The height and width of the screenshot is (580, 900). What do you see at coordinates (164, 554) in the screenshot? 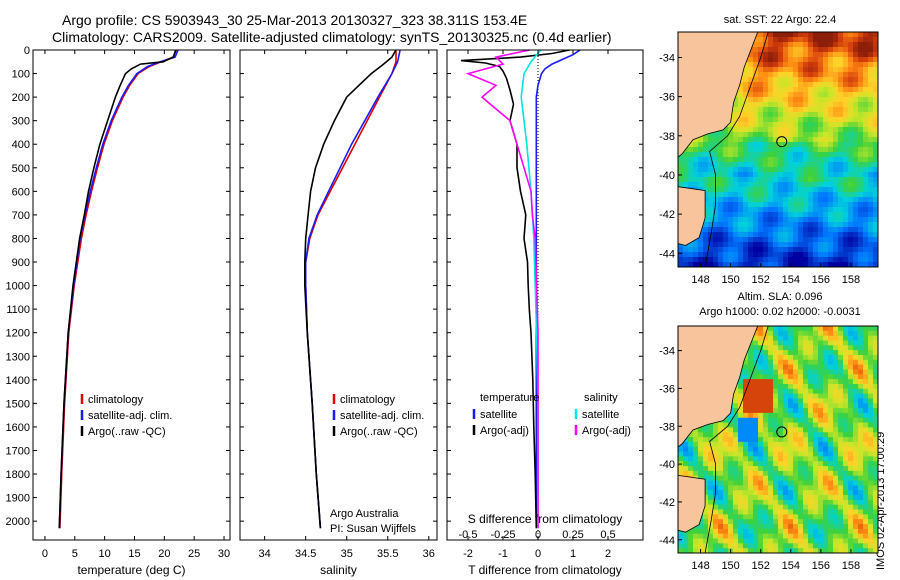
I see `x-tick-label: 20` at bounding box center [164, 554].